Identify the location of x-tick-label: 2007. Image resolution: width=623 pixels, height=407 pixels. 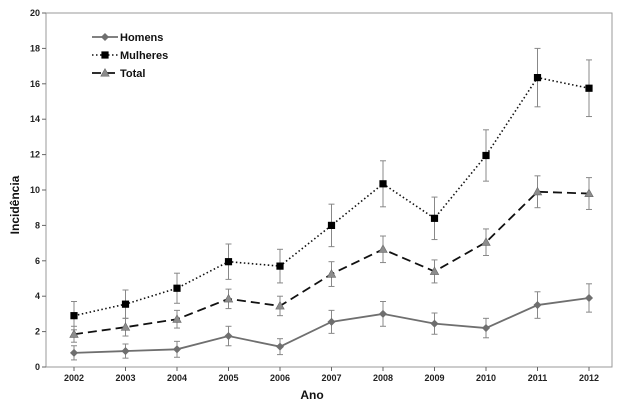
(331, 378).